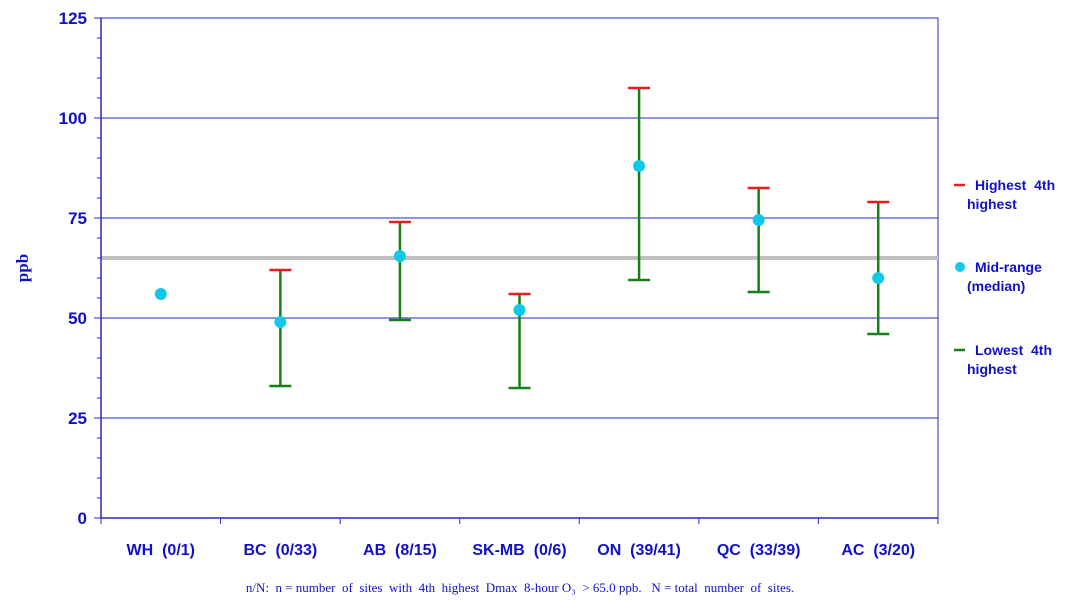 The height and width of the screenshot is (600, 1075). I want to click on y-tick-label: 0, so click(82, 518).